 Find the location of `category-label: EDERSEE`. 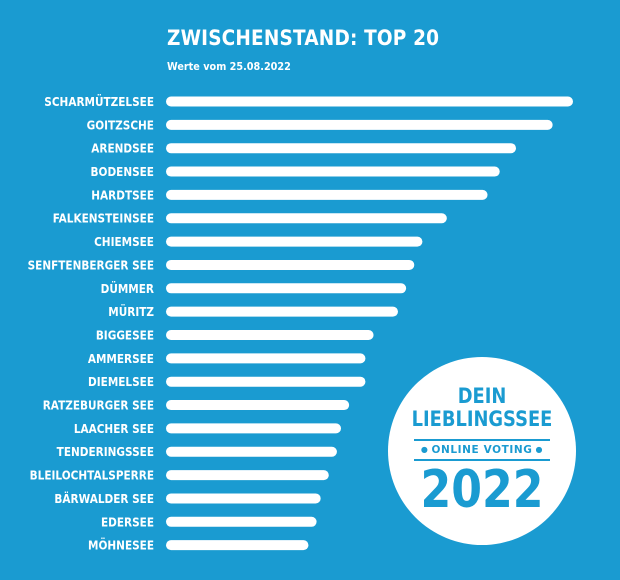

category-label: EDERSEE is located at coordinates (127, 521).